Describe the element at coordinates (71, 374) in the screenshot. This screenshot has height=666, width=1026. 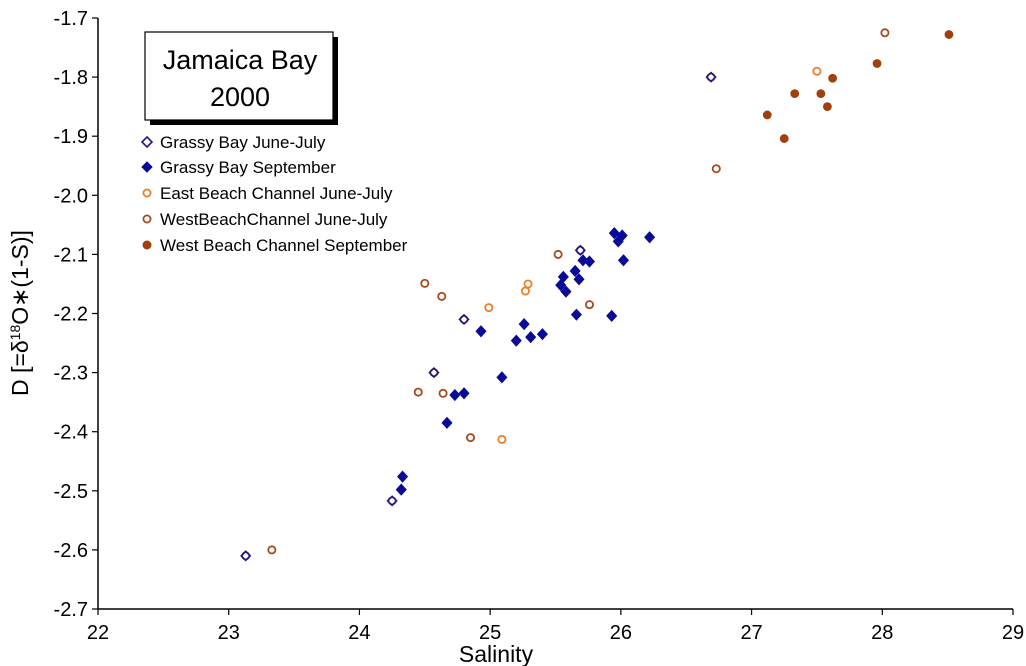
I see `y-tick-label: -2.3` at that location.